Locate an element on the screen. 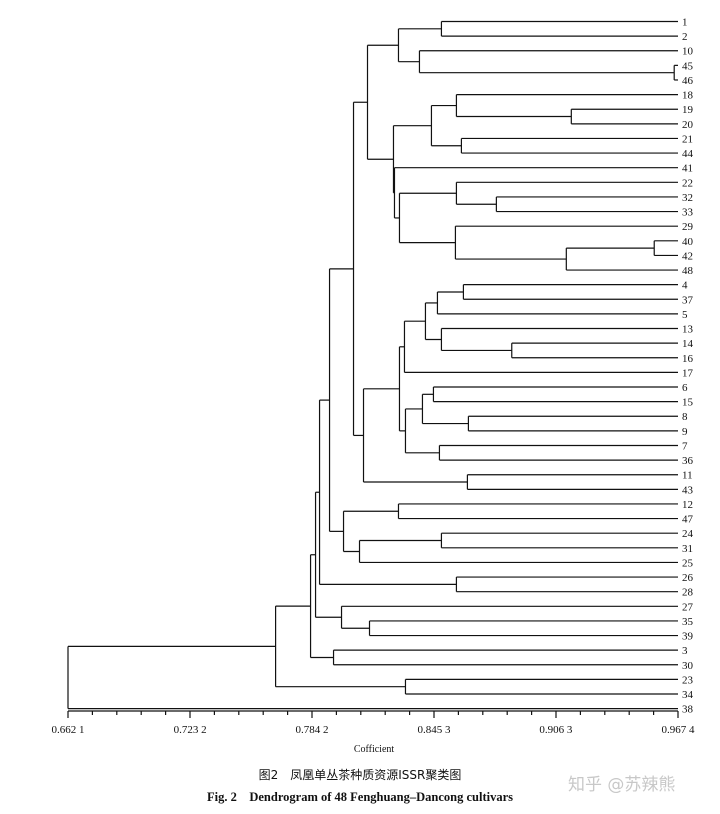 The image size is (720, 814). leaf-label: 29 is located at coordinates (688, 227).